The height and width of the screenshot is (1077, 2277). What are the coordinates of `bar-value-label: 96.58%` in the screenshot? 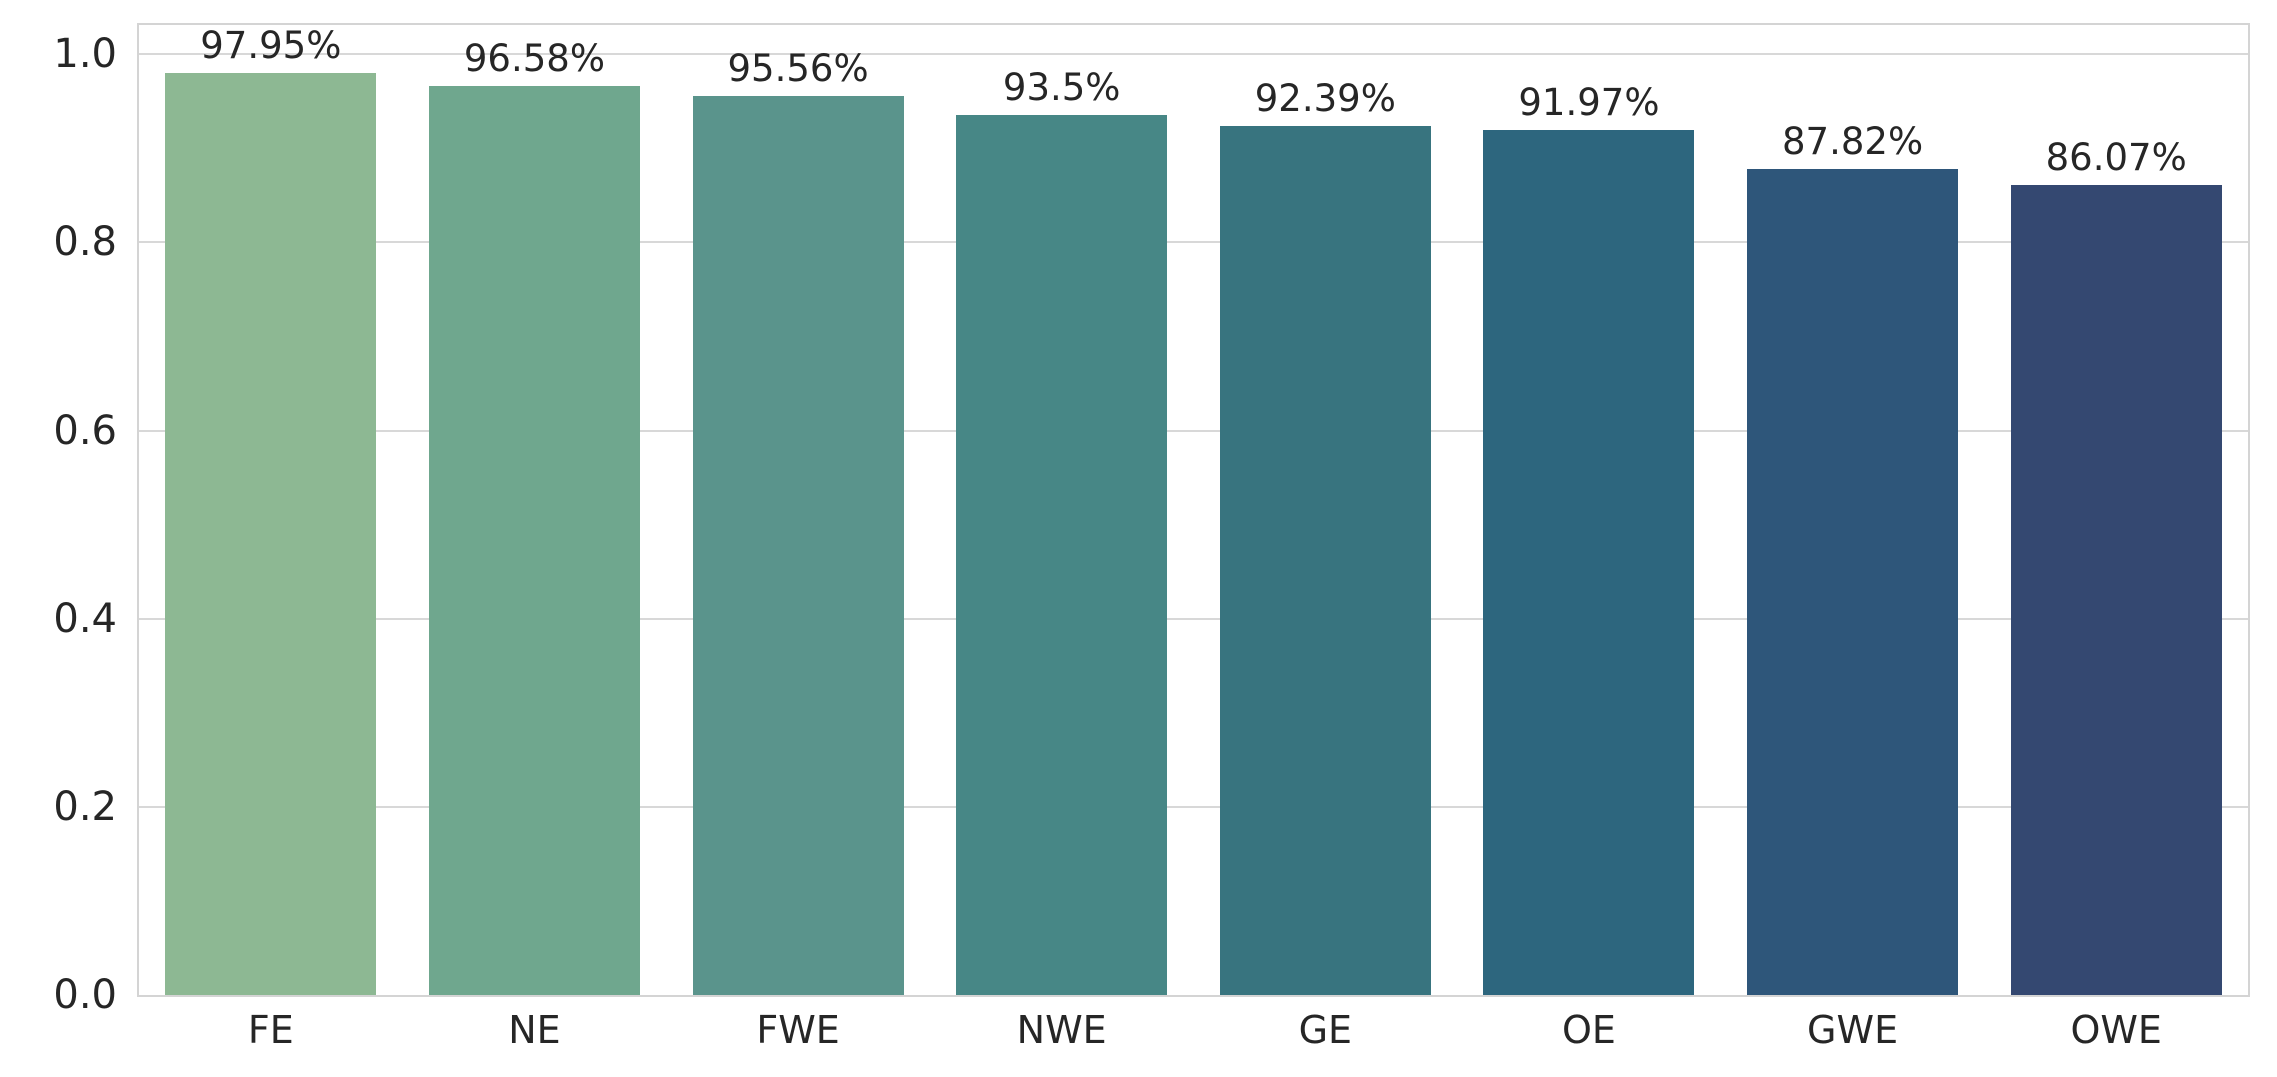 It's located at (534, 59).